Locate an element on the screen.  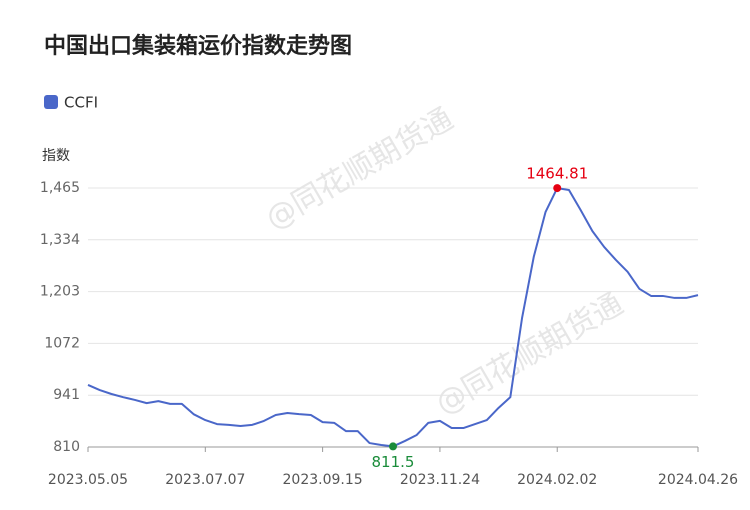
y-tick-label: 810 is located at coordinates (66, 447).